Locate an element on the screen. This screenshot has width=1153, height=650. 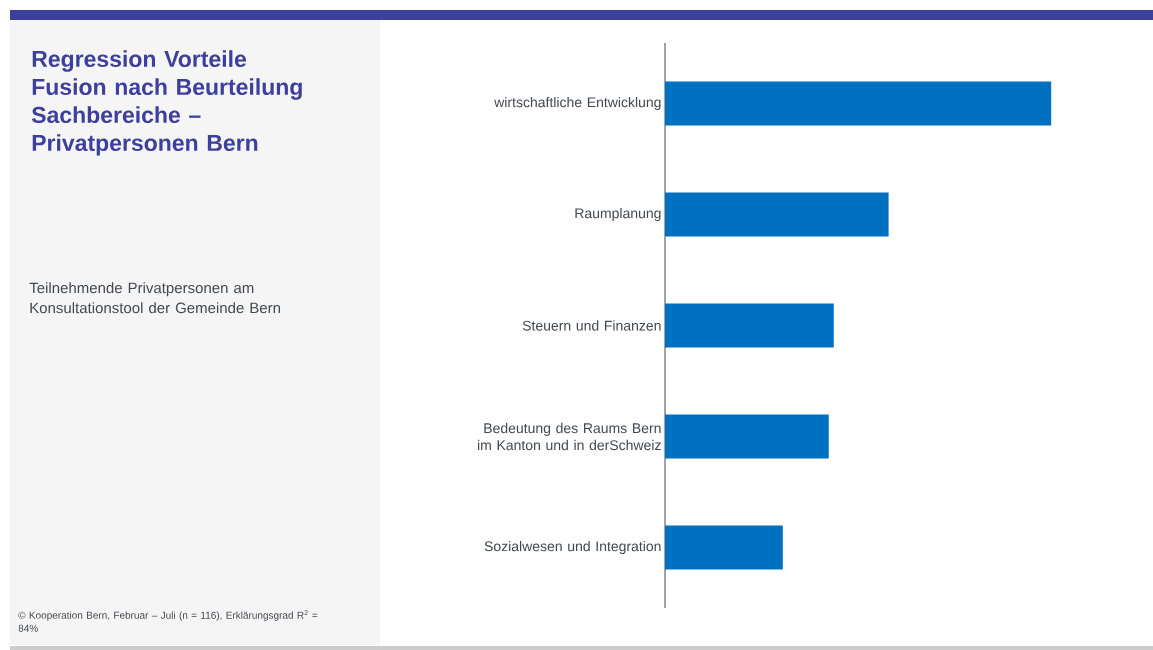
text: © Kooperation Bern, Februar – Juli (n = 116), Erklärungsgrad R$^{2}$ = 84% is located at coordinates (168, 621).